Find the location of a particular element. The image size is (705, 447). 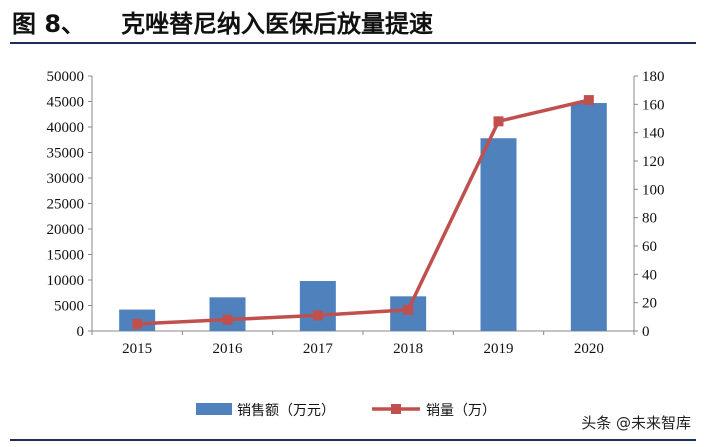

x-tick-label: 2019 is located at coordinates (499, 349).